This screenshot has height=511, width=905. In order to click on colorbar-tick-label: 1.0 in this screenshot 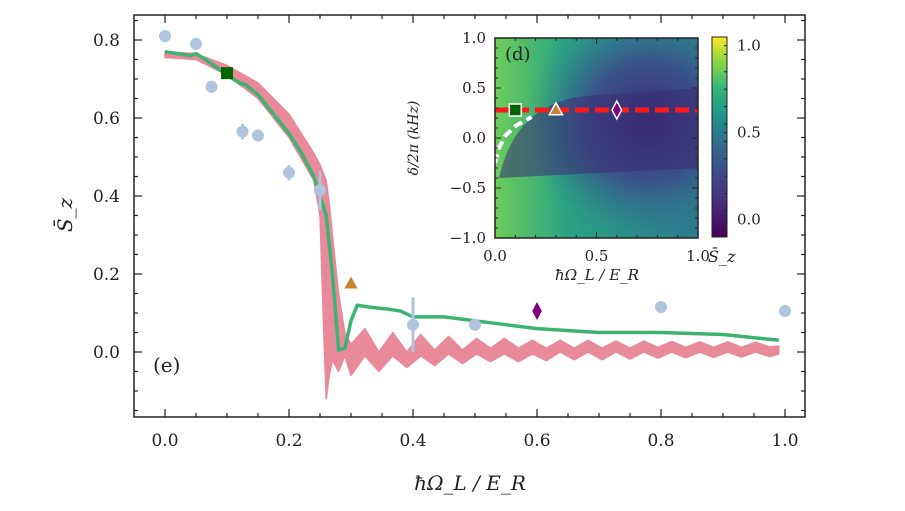, I will do `click(749, 46)`.